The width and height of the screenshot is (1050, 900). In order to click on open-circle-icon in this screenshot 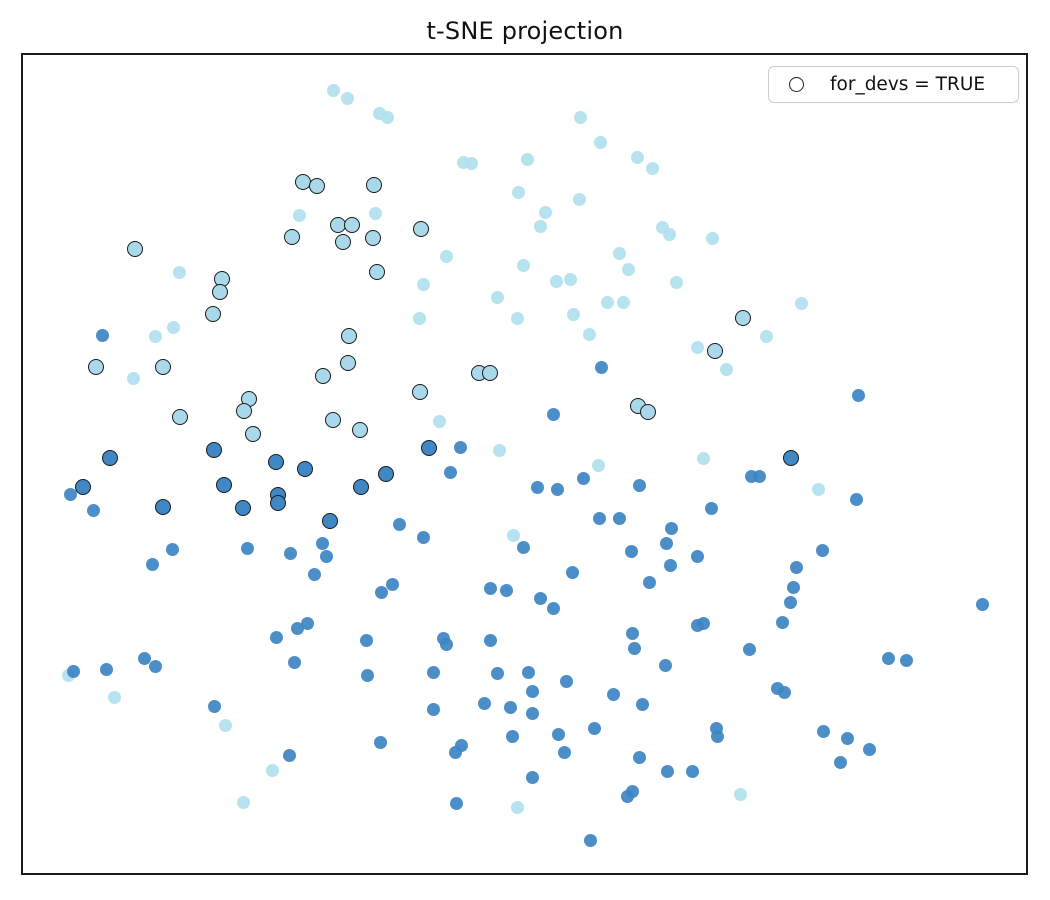, I will do `click(796, 84)`.